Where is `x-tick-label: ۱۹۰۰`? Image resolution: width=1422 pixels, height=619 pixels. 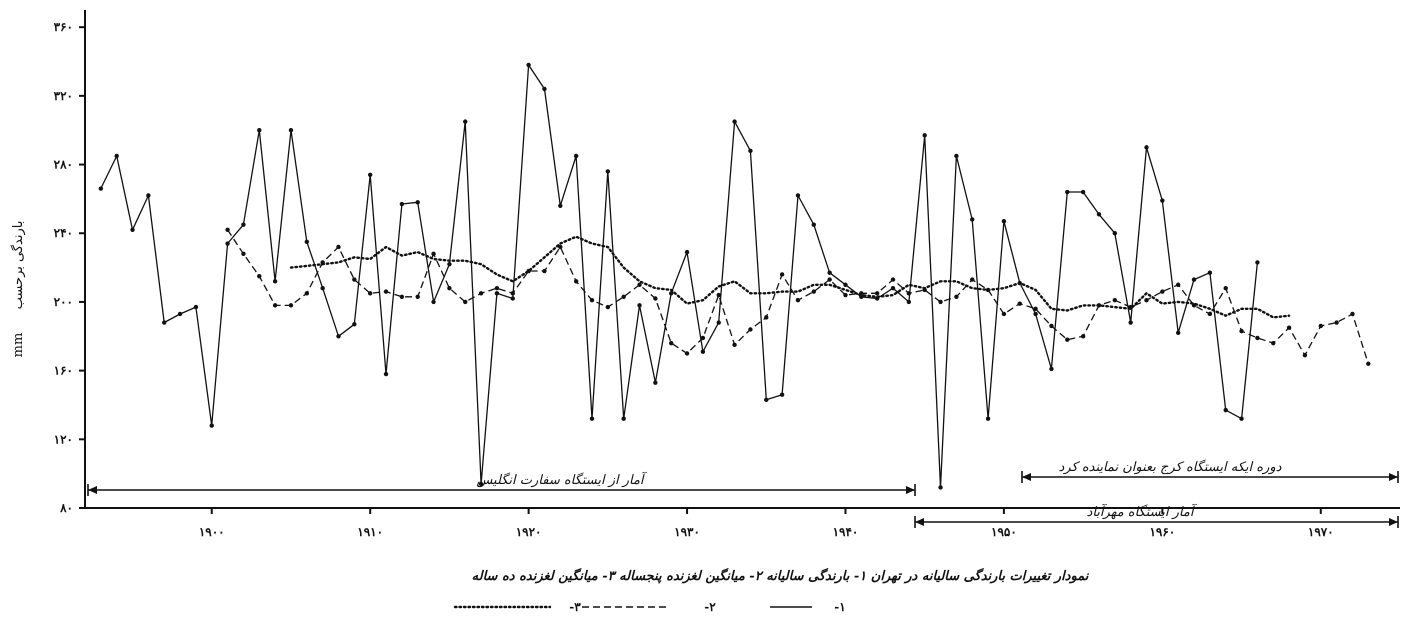 x-tick-label: ۱۹۰۰ is located at coordinates (212, 532).